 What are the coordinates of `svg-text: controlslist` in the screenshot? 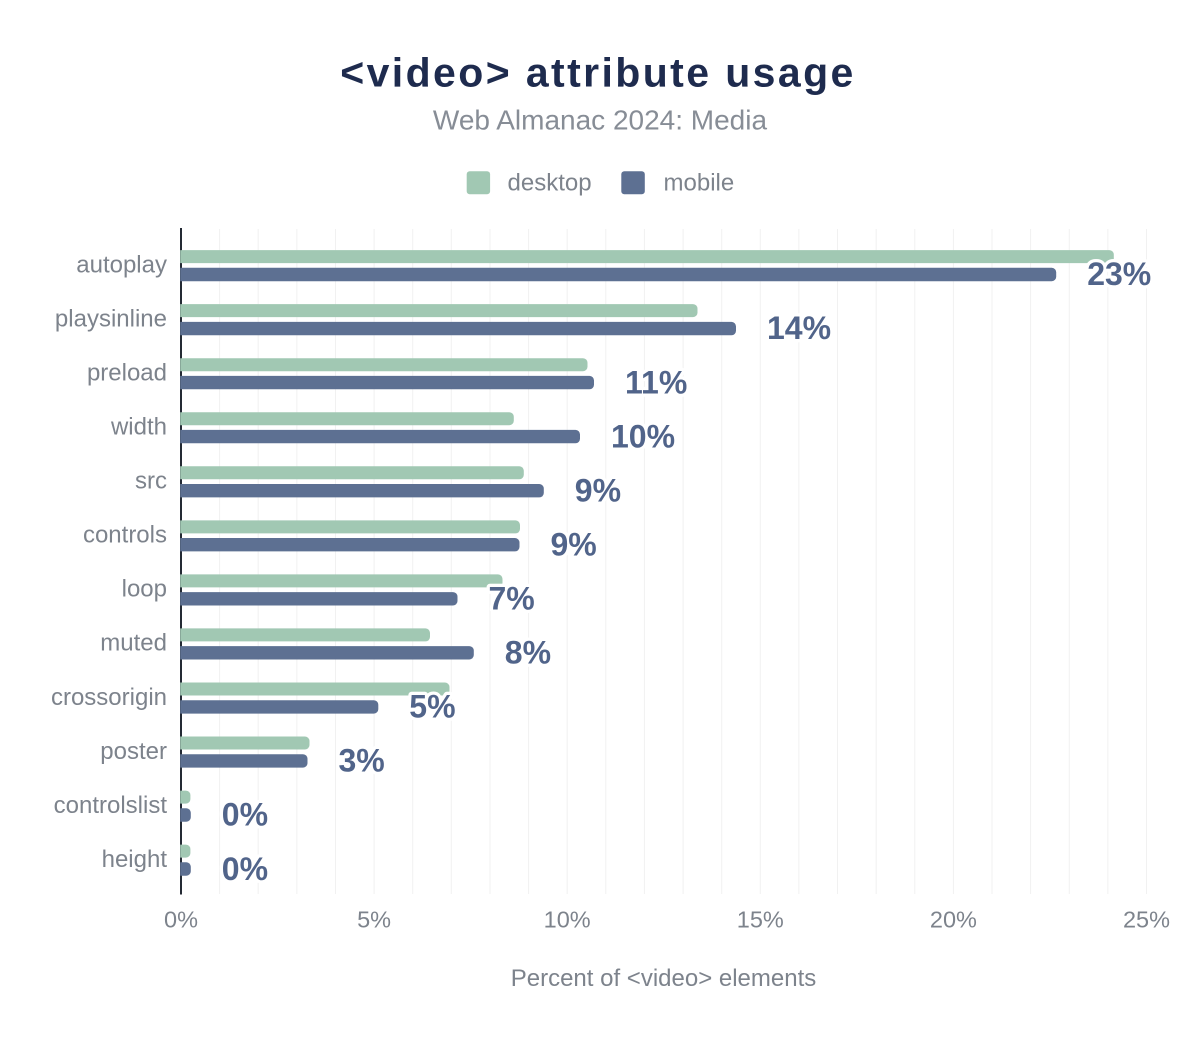 It's located at (111, 805).